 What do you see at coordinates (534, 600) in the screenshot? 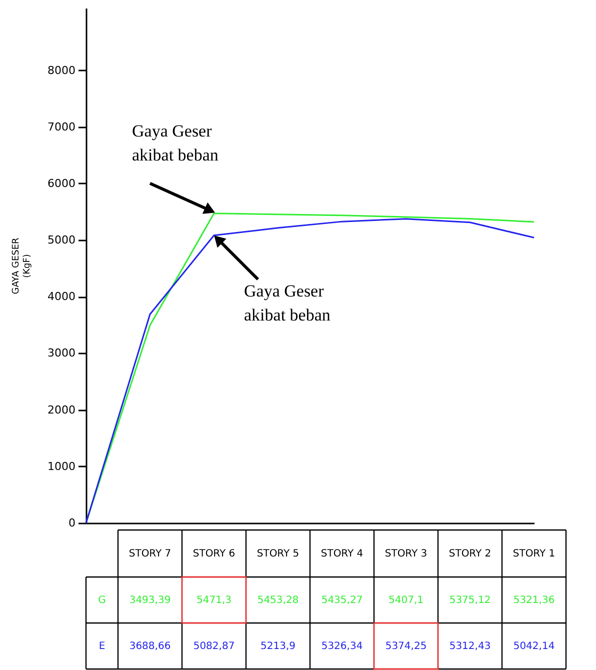
I see `data-label: 5321,36` at bounding box center [534, 600].